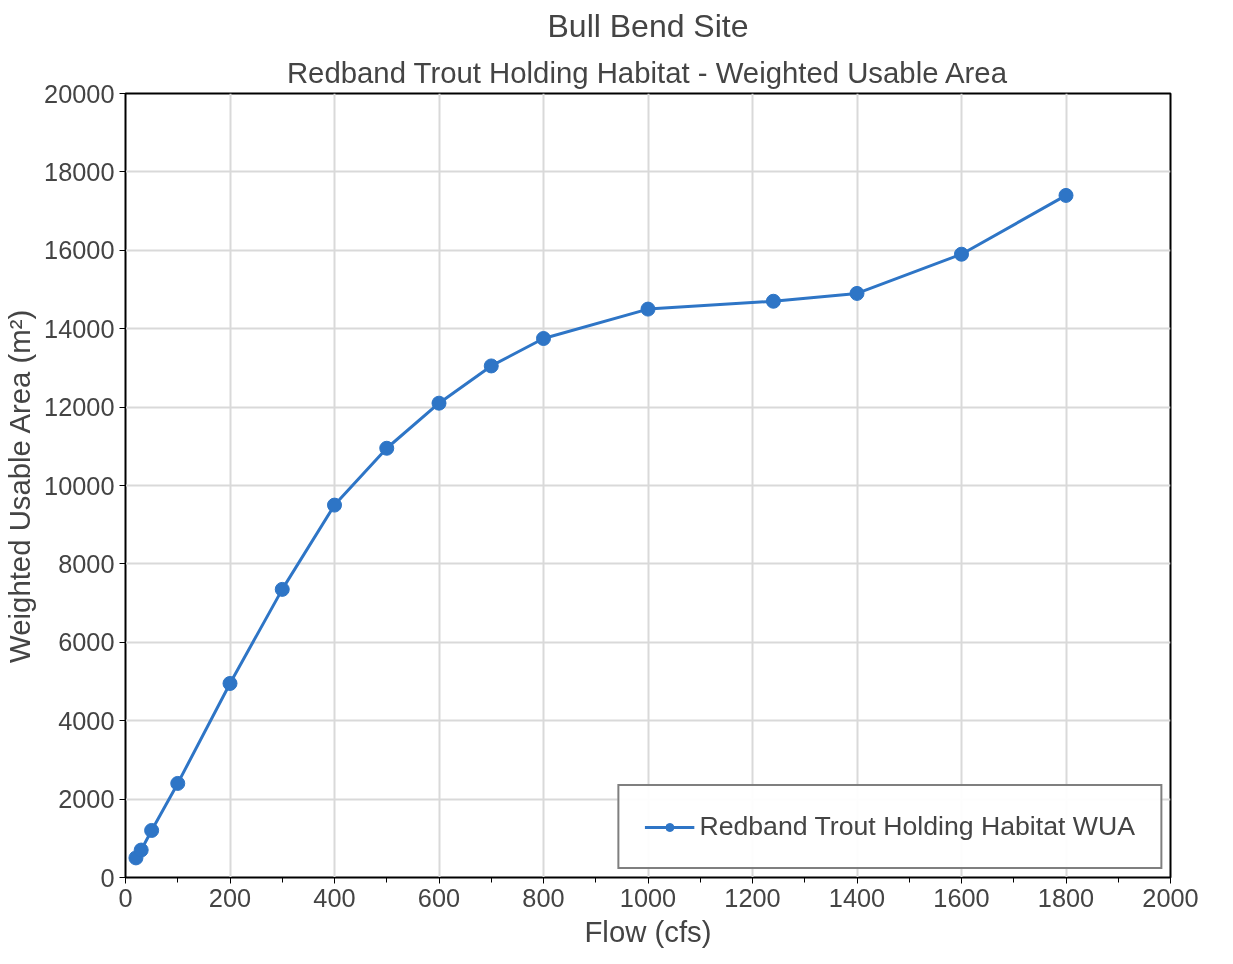  Describe the element at coordinates (752, 897) in the screenshot. I see `x-tick-label: 1200` at that location.